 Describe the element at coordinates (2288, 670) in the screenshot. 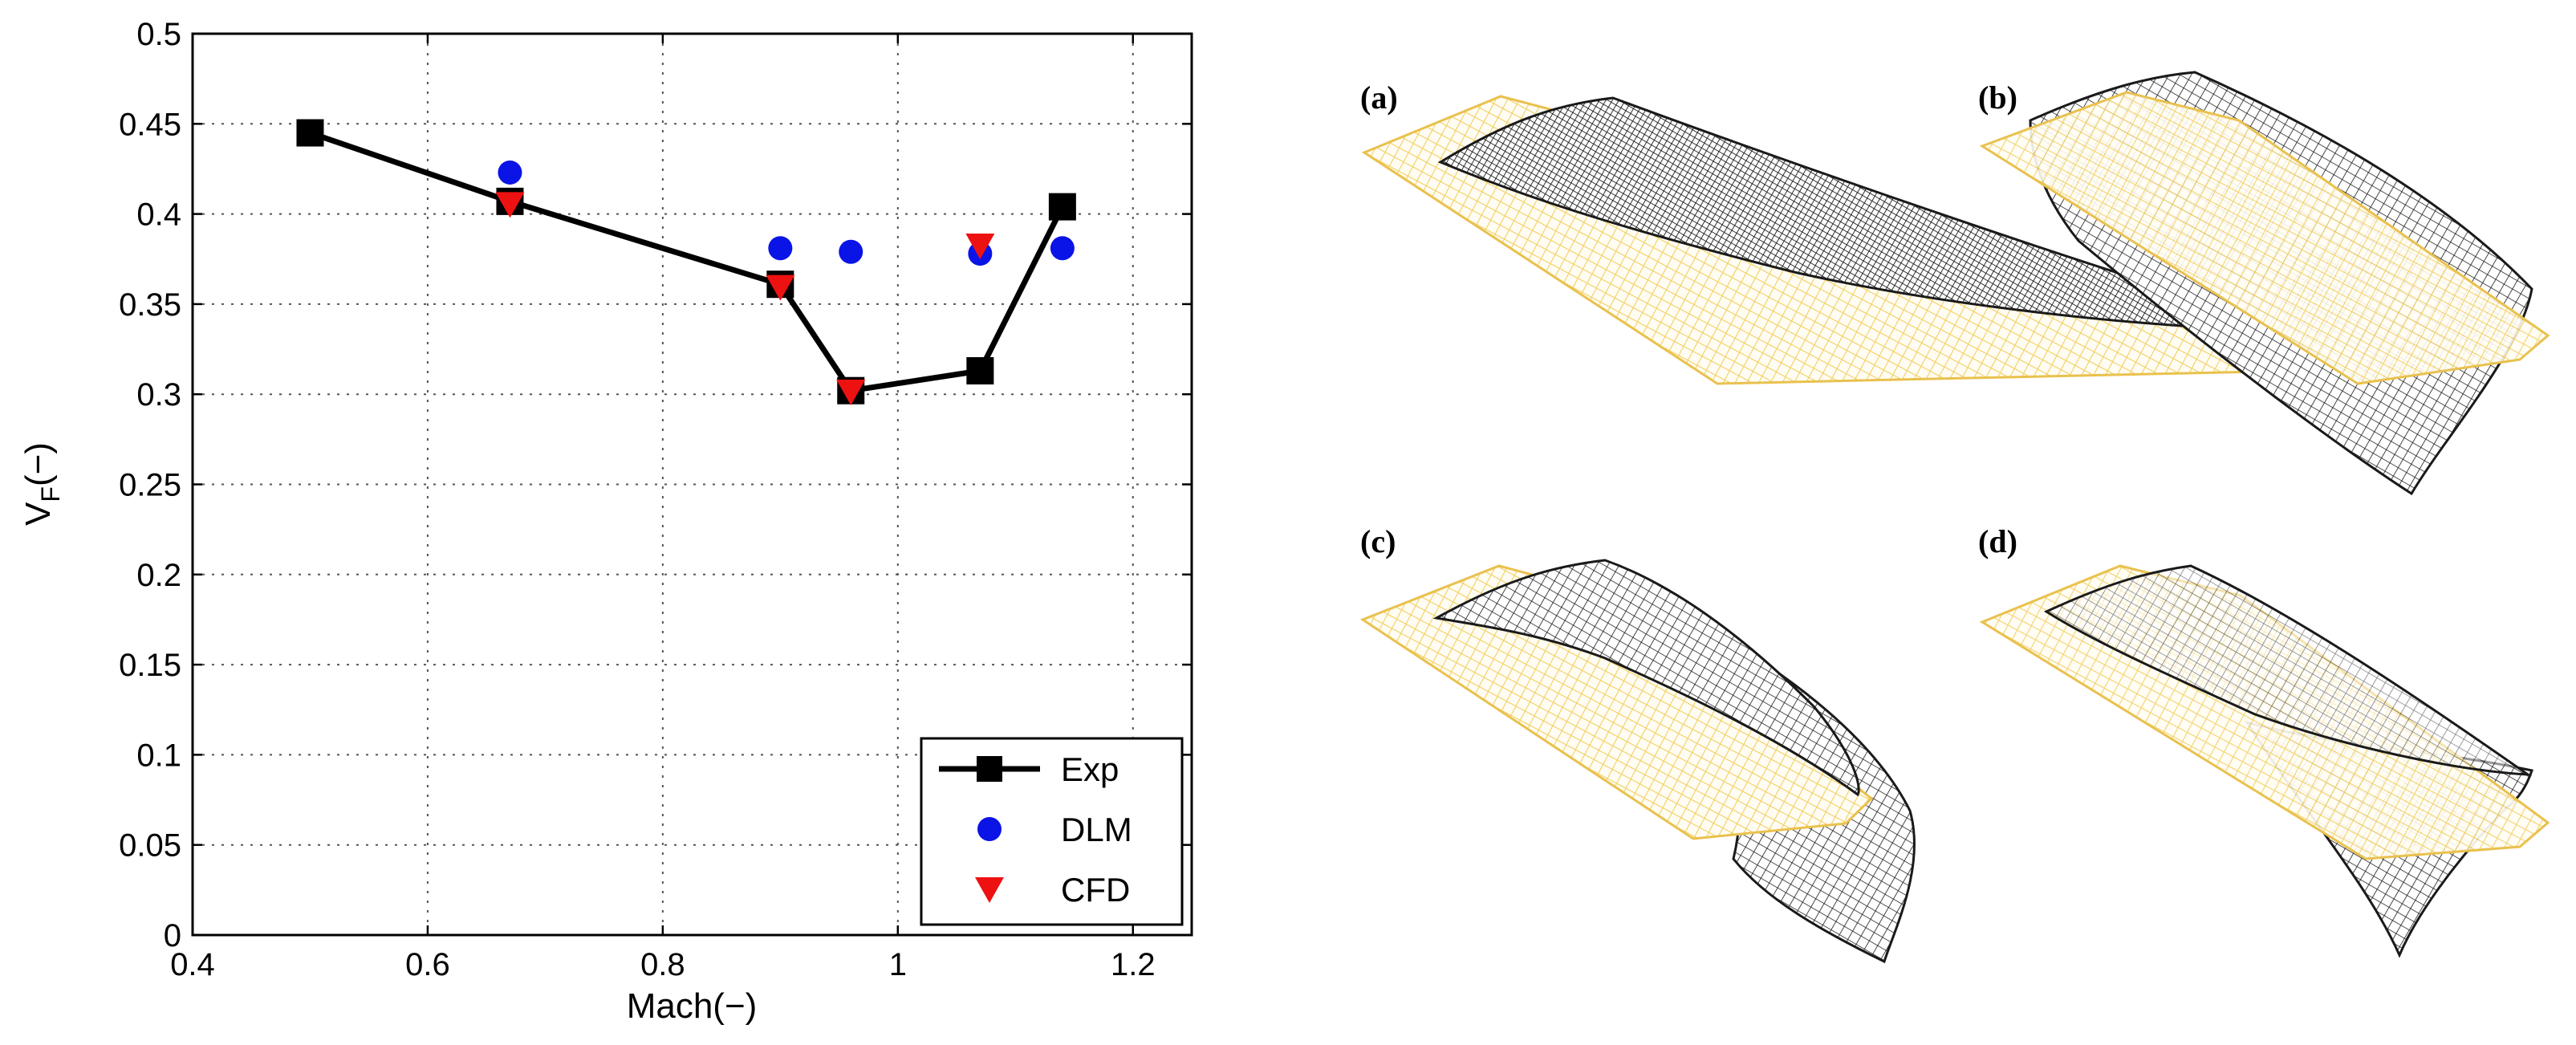

I see `panel-d-deformed-root` at that location.